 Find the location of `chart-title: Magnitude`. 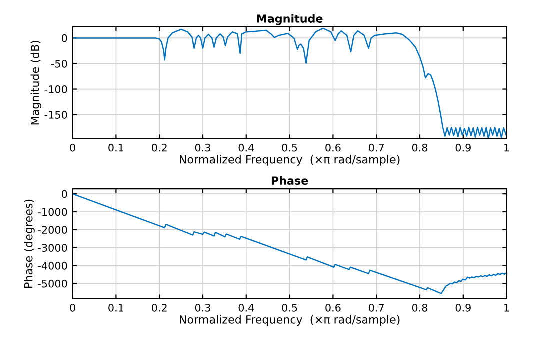

chart-title: Magnitude is located at coordinates (290, 20).